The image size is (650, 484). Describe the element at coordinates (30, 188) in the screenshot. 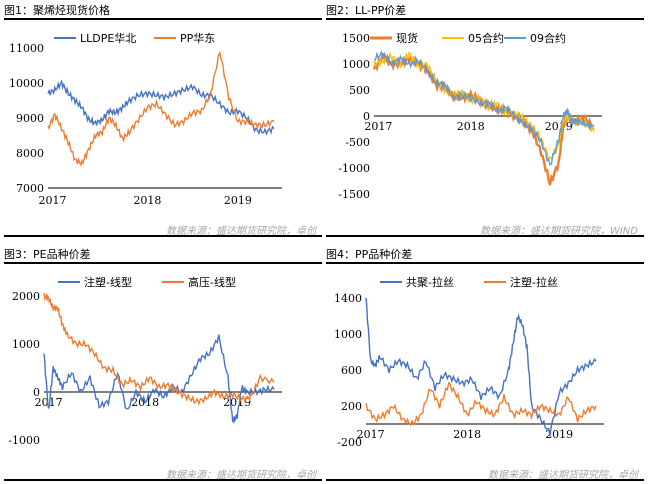

I see `y-tick-label: 7000` at that location.